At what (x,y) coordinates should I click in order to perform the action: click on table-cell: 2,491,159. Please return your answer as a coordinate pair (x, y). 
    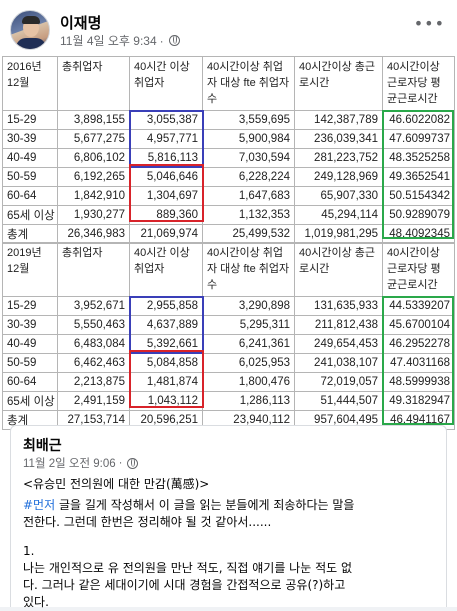
    Looking at the image, I should click on (93, 401).